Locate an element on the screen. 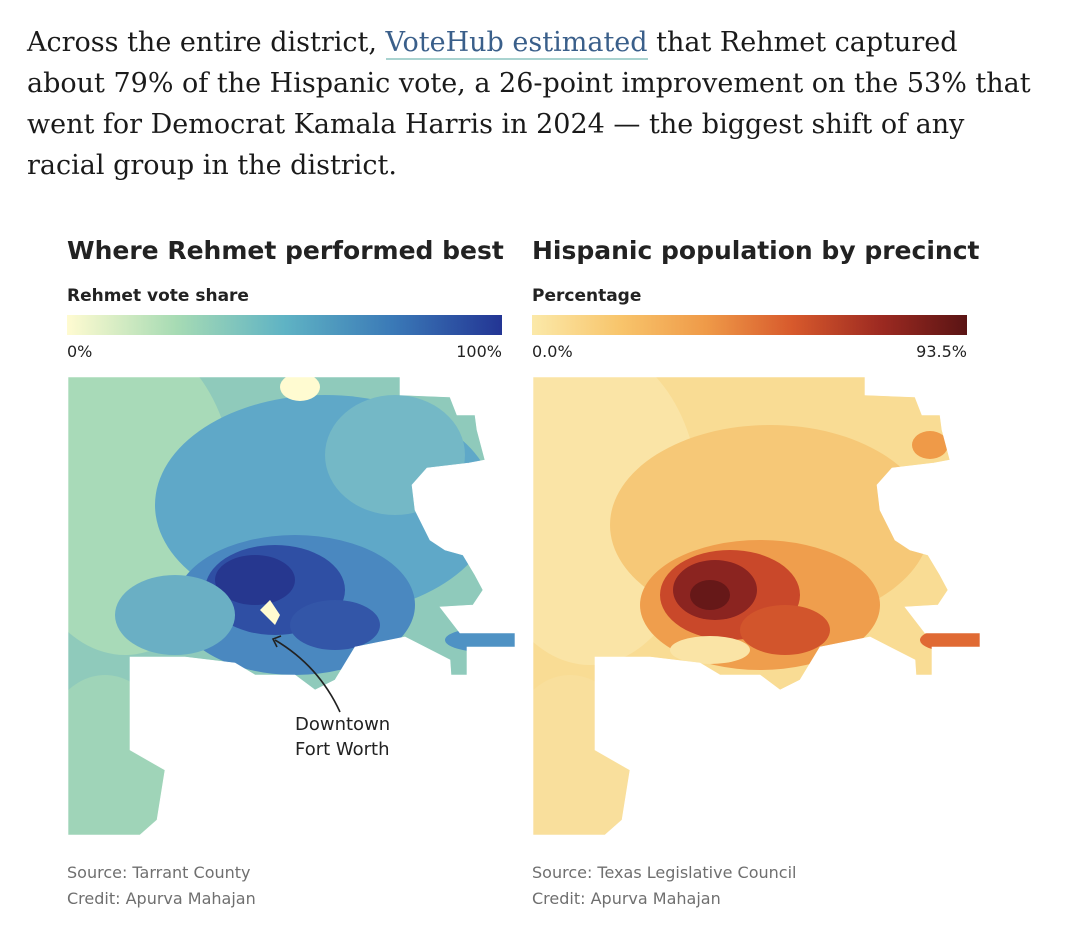  hispanic-legend-max: 93.5% is located at coordinates (941, 351).